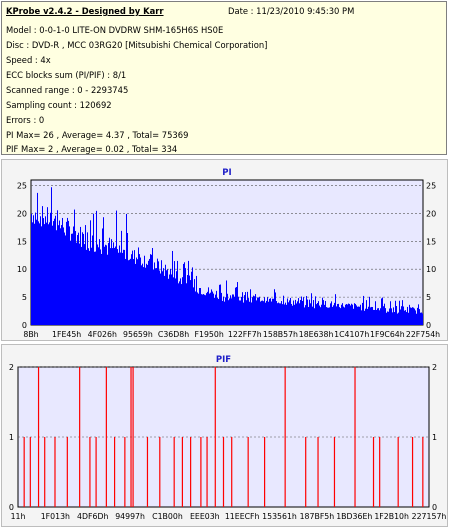 This screenshot has height=530, width=450. I want to click on pi-y-tick-right: 10, so click(431, 269).